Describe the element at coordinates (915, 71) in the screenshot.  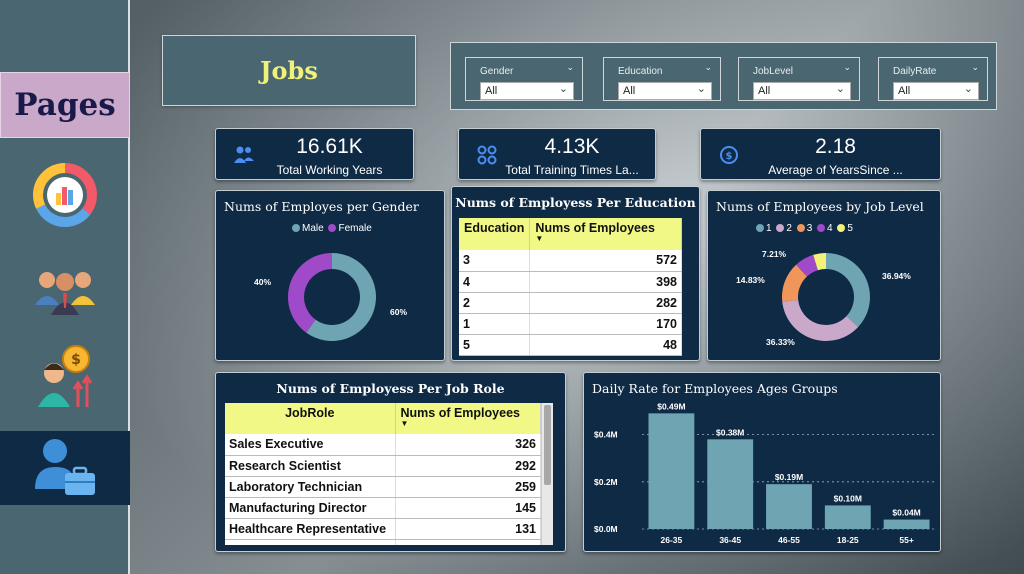
I see `slicer-label: DailyRate` at that location.